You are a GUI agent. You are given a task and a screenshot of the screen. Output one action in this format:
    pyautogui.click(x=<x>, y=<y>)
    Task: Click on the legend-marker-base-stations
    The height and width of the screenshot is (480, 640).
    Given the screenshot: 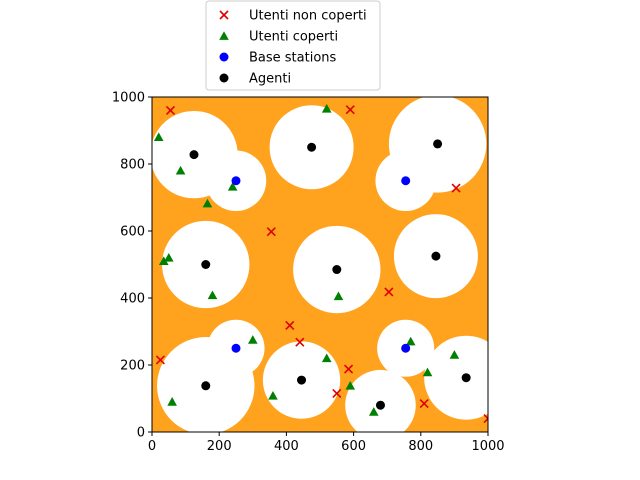 What is the action you would take?
    pyautogui.click(x=224, y=57)
    